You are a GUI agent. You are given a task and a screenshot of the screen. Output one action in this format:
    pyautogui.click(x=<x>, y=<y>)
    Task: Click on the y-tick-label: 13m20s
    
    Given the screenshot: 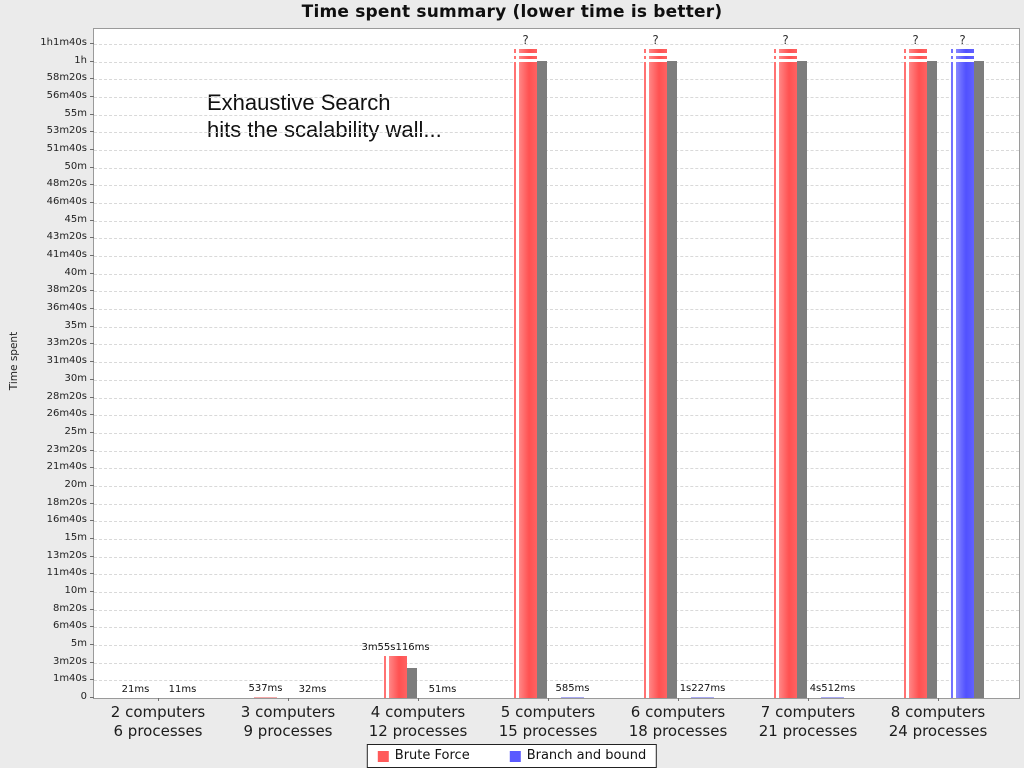 What is the action you would take?
    pyautogui.click(x=66, y=555)
    